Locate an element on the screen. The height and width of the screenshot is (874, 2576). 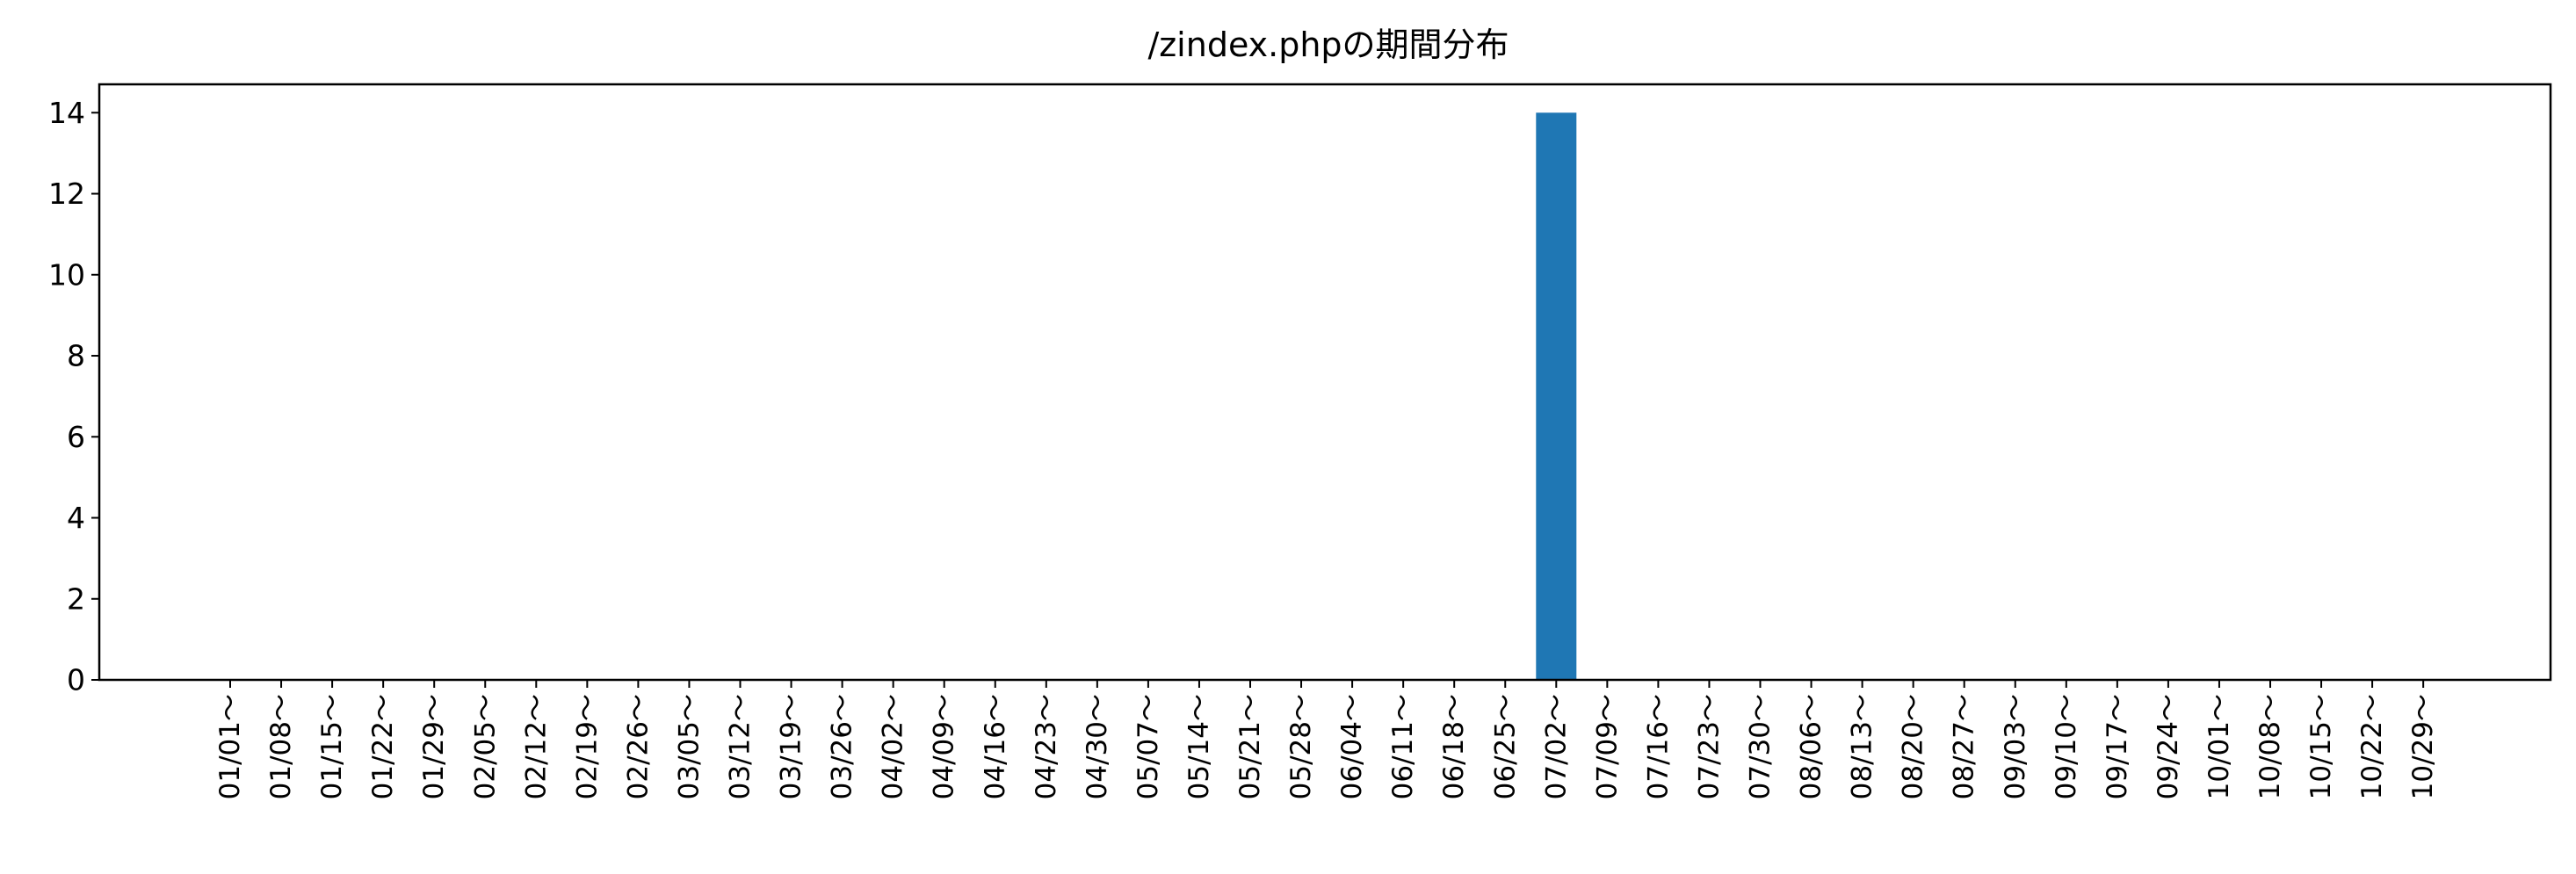
y-tick-label: 8 is located at coordinates (76, 356).